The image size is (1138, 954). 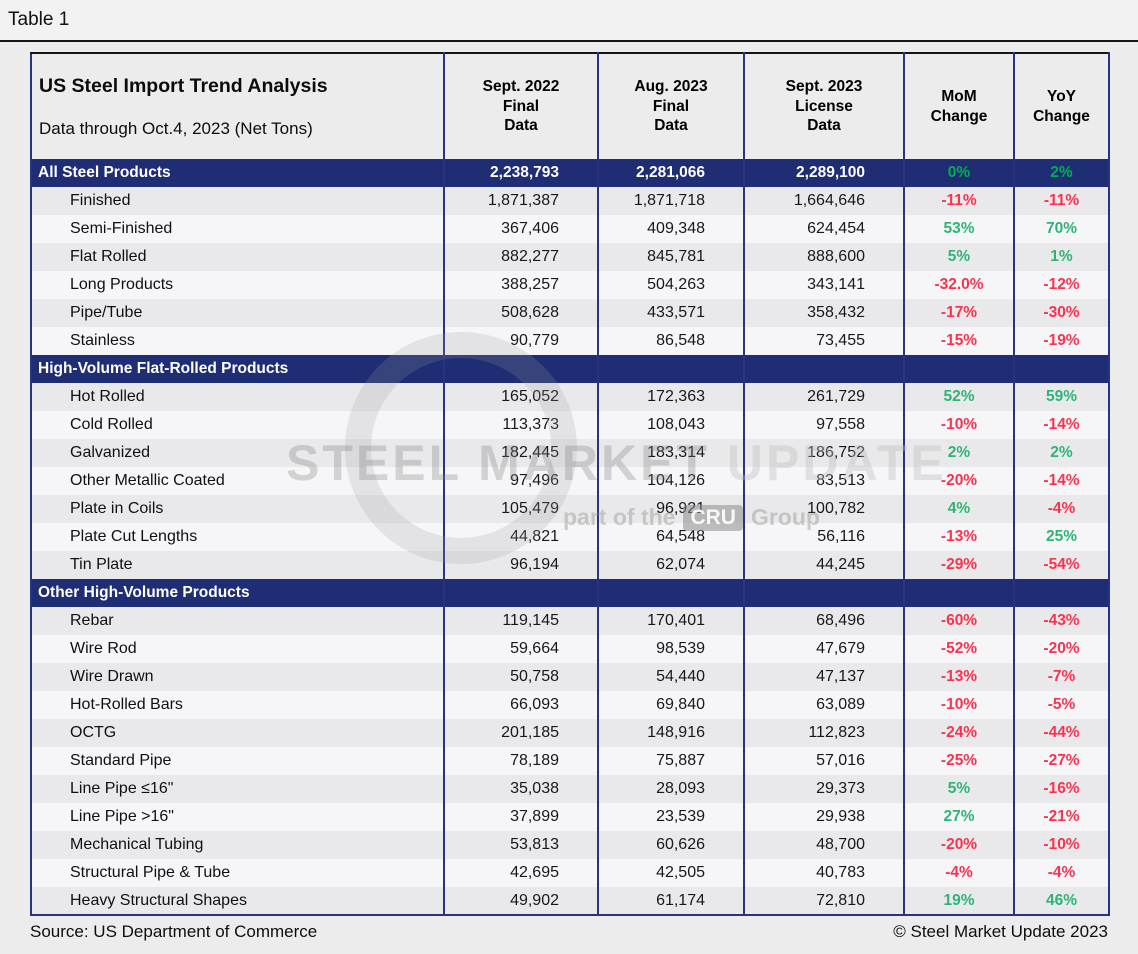 I want to click on mom-change-value: 4%, so click(x=958, y=509).